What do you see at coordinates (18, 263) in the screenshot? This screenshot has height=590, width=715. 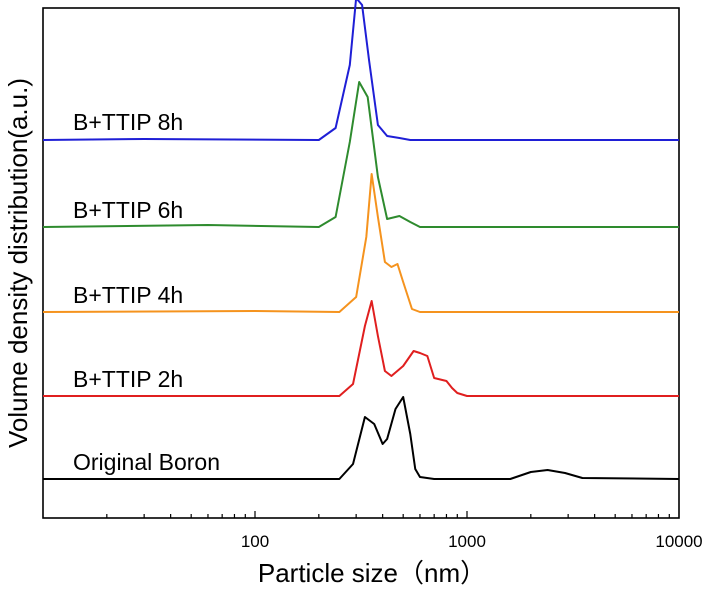 I see `y-axis-title: Volume density distribution(a.u.)` at bounding box center [18, 263].